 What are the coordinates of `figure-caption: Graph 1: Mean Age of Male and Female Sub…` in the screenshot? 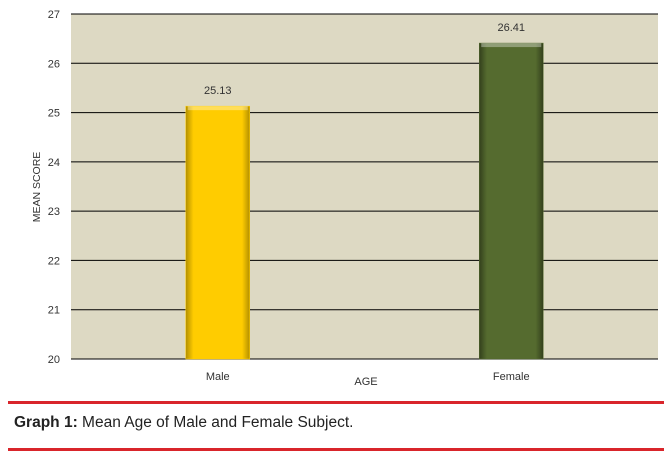 It's located at (183, 423).